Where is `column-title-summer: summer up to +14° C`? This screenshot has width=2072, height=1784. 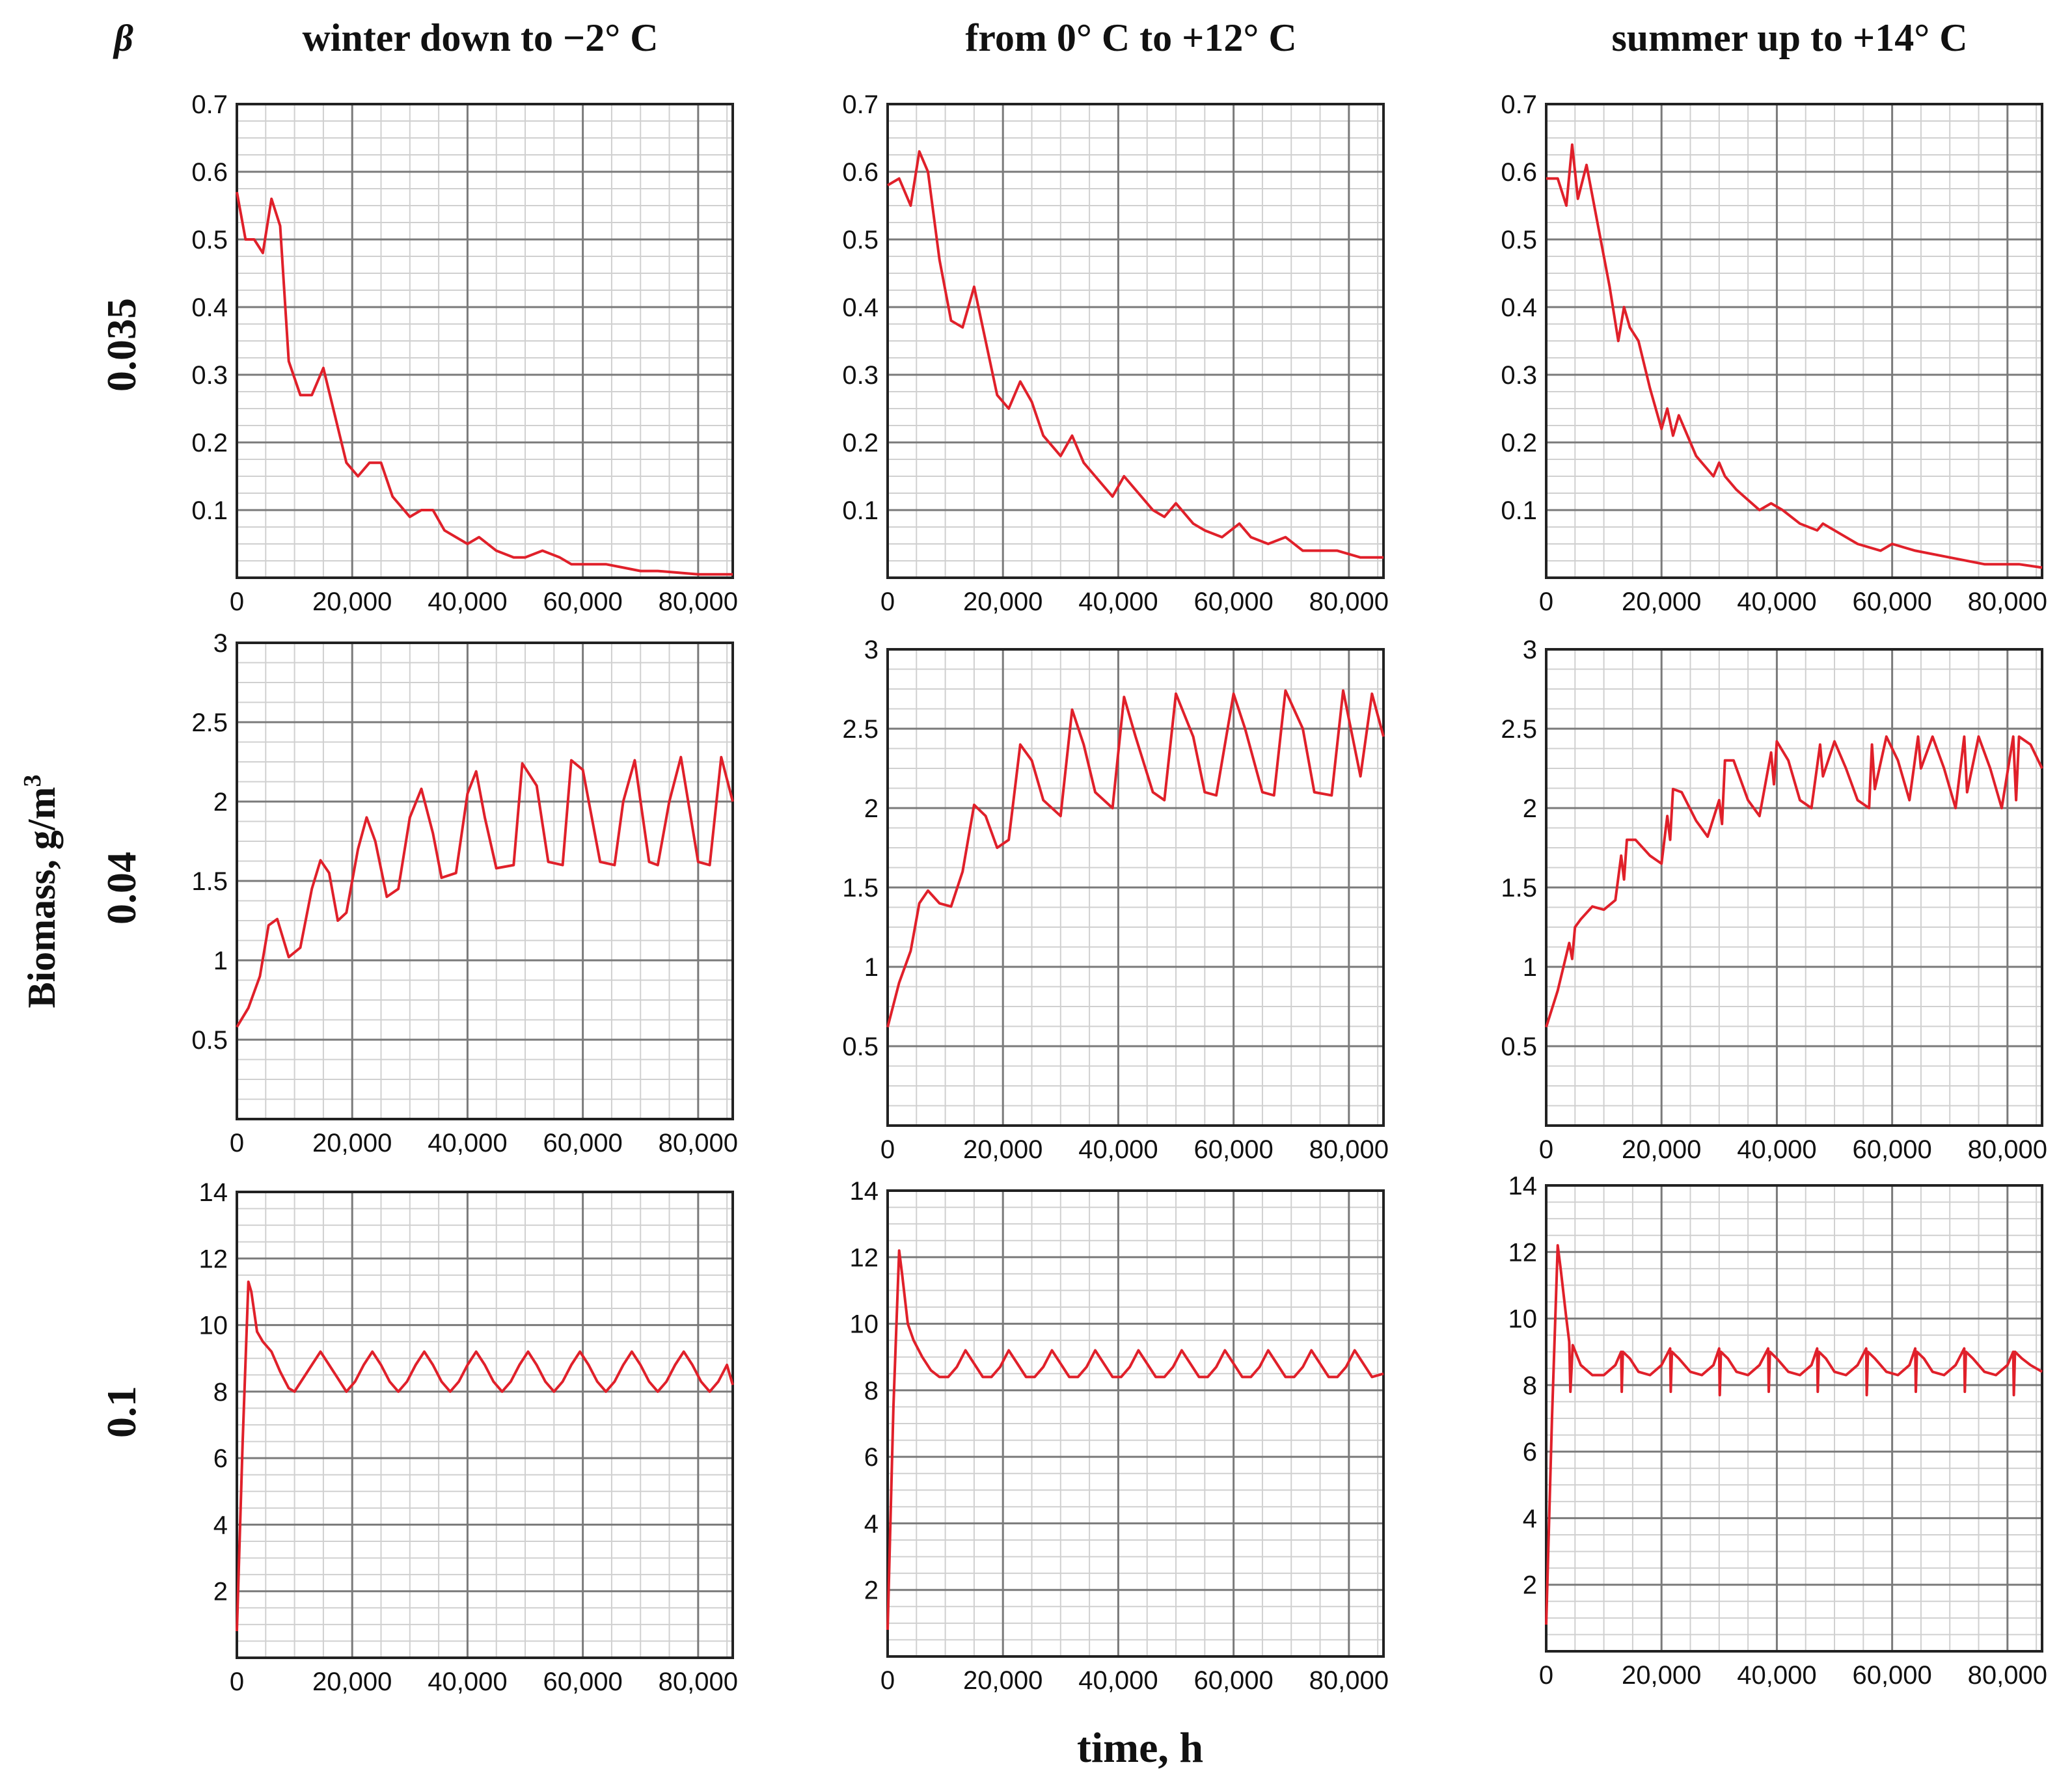
column-title-summer: summer up to +14° C is located at coordinates (1789, 37).